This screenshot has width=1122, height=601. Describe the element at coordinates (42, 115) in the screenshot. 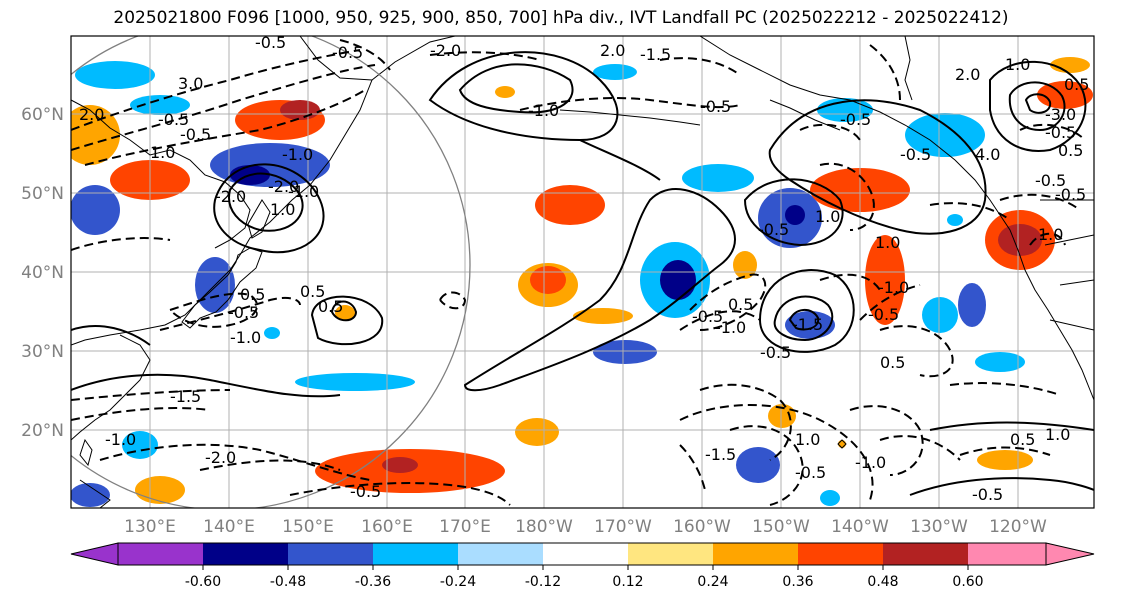

I see `lat-label: 60°N` at that location.